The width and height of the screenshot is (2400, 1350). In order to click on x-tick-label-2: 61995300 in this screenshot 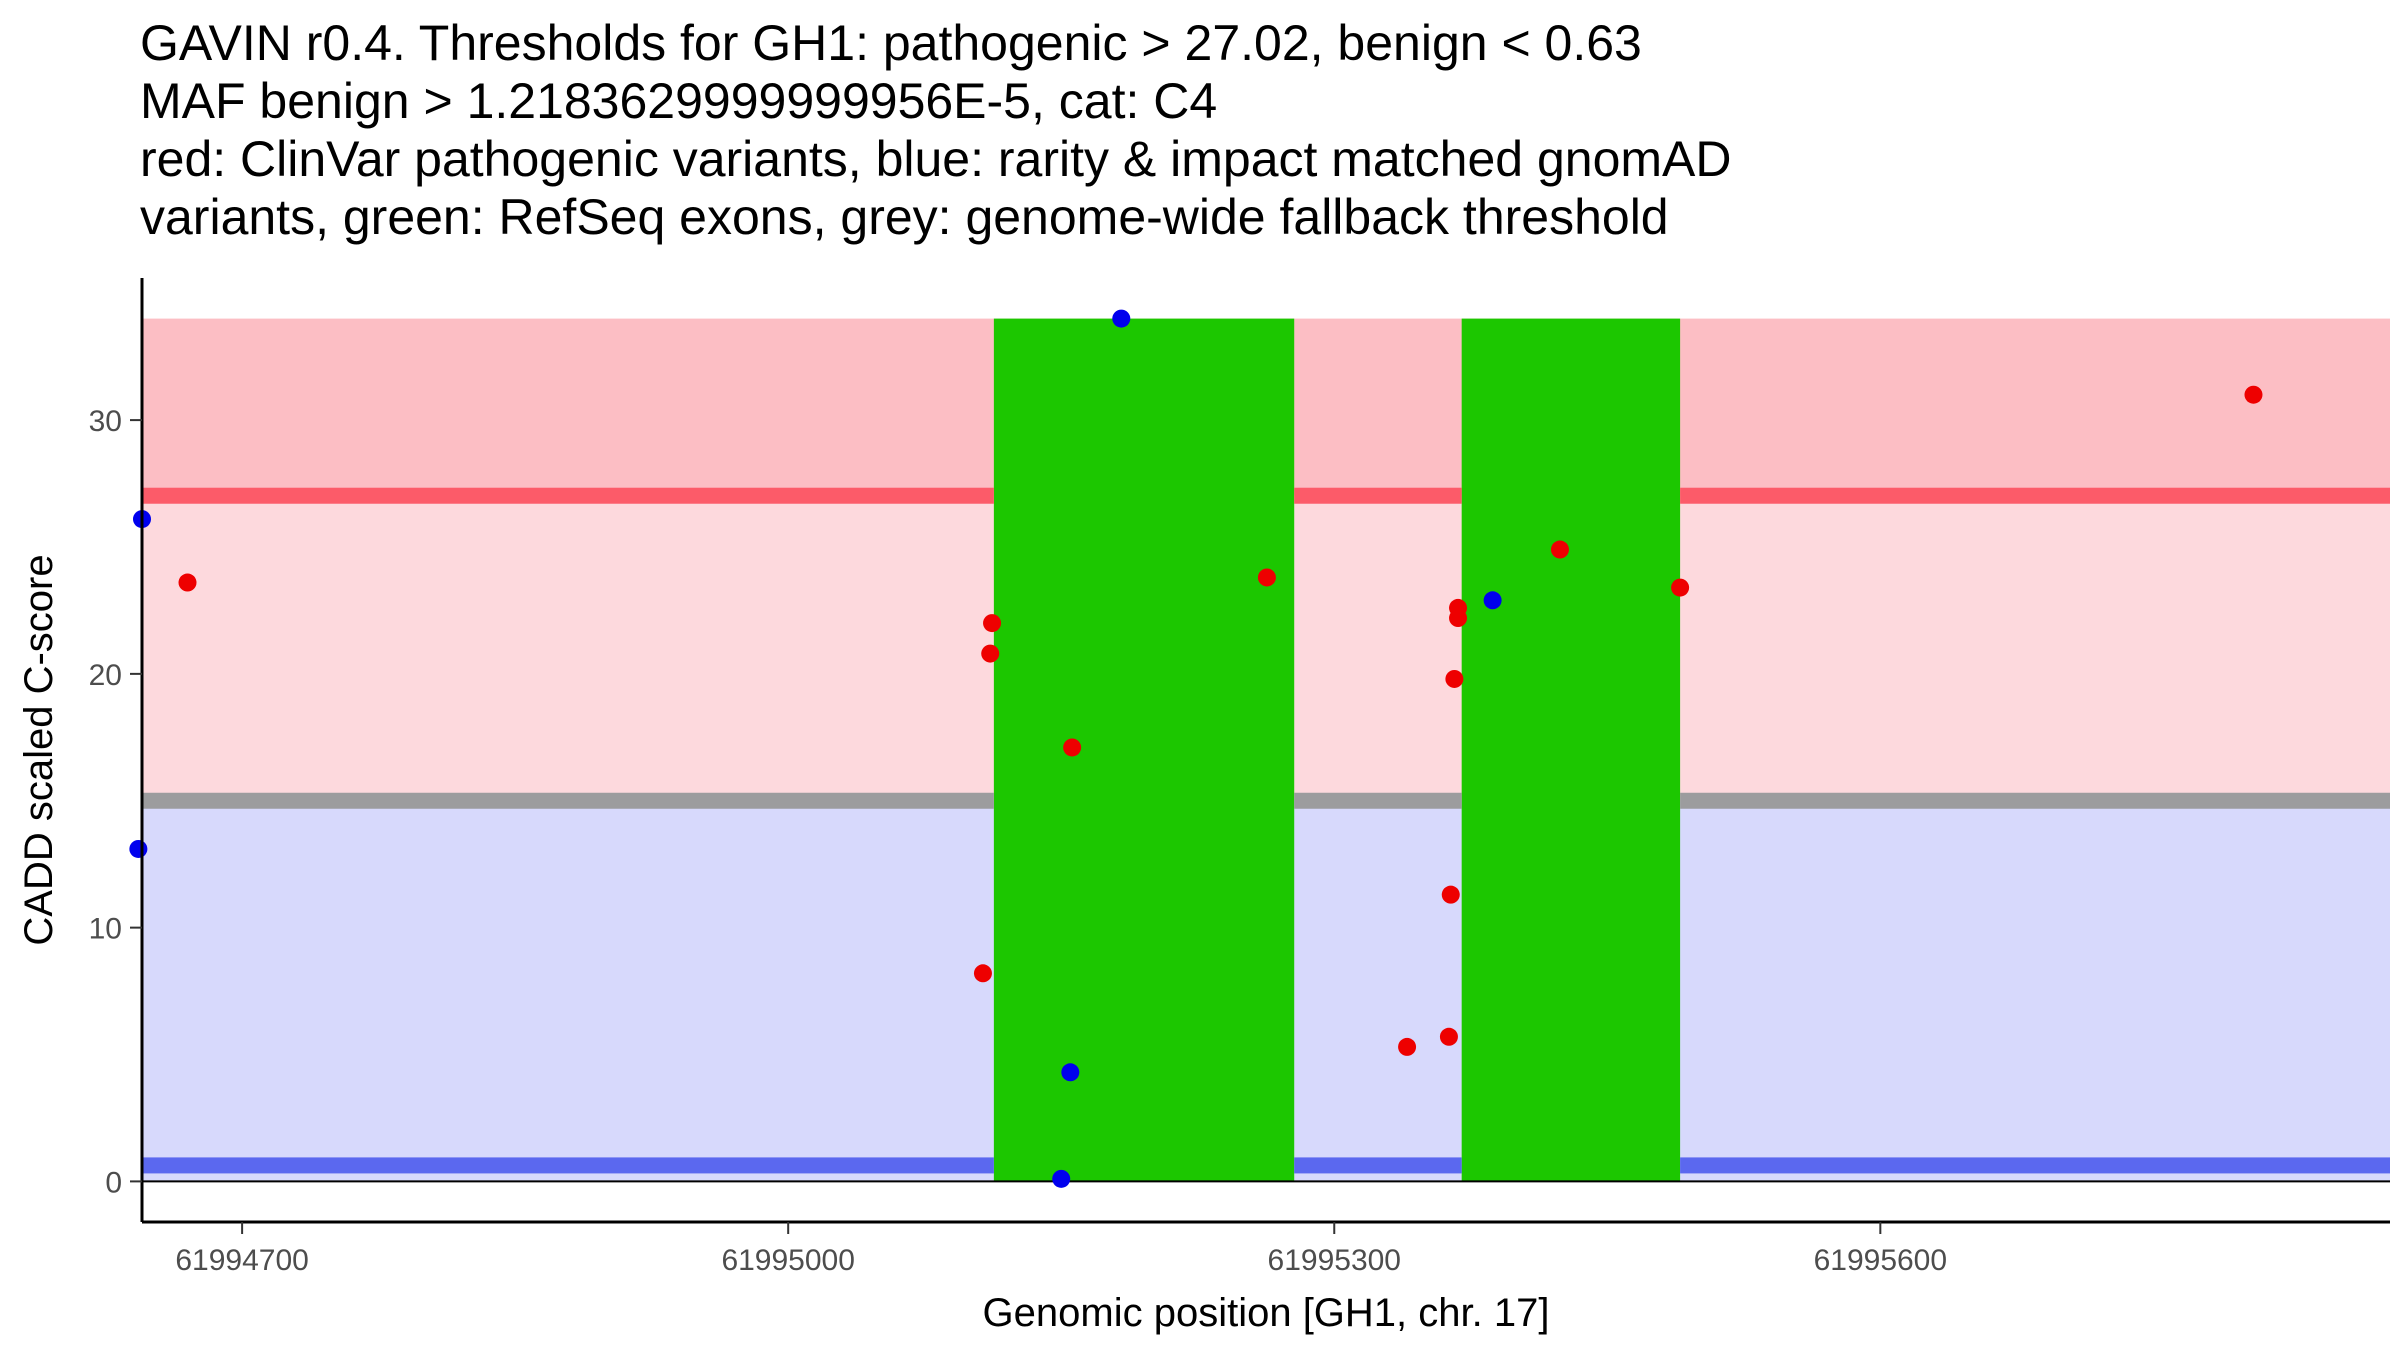, I will do `click(1334, 1260)`.